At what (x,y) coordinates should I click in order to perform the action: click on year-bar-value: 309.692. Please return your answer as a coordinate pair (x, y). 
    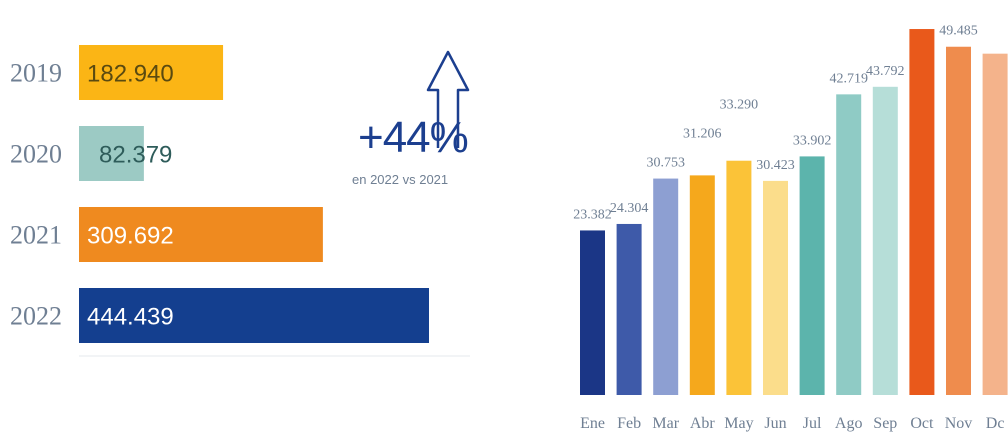
    Looking at the image, I should click on (130, 236).